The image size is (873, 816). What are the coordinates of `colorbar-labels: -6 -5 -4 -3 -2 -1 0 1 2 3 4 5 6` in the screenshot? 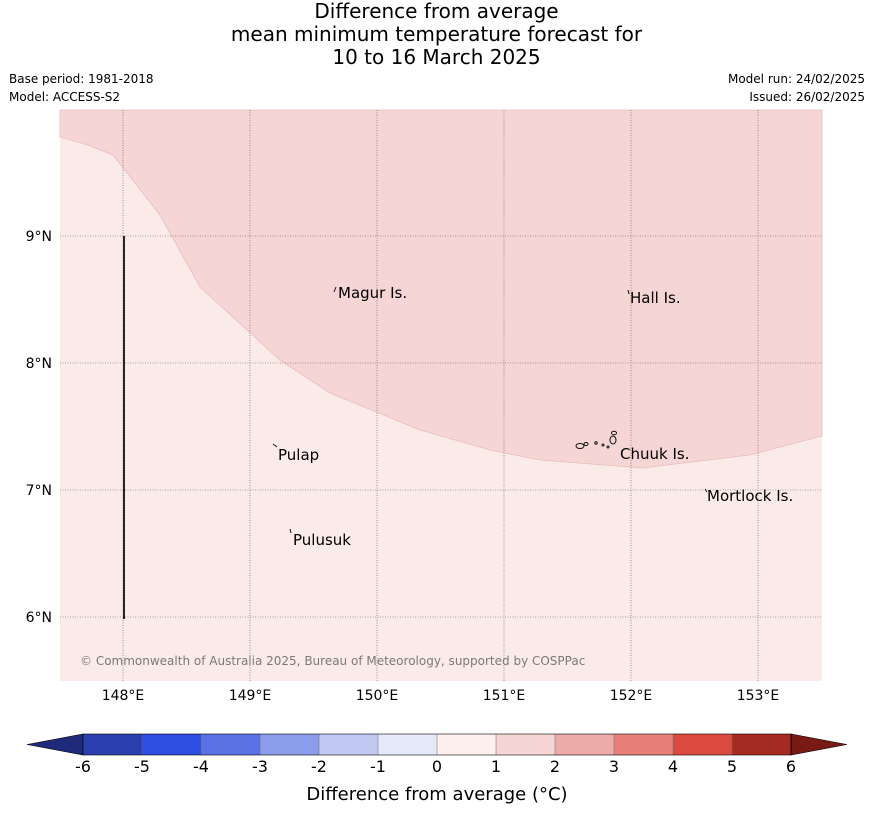 It's located at (435, 766).